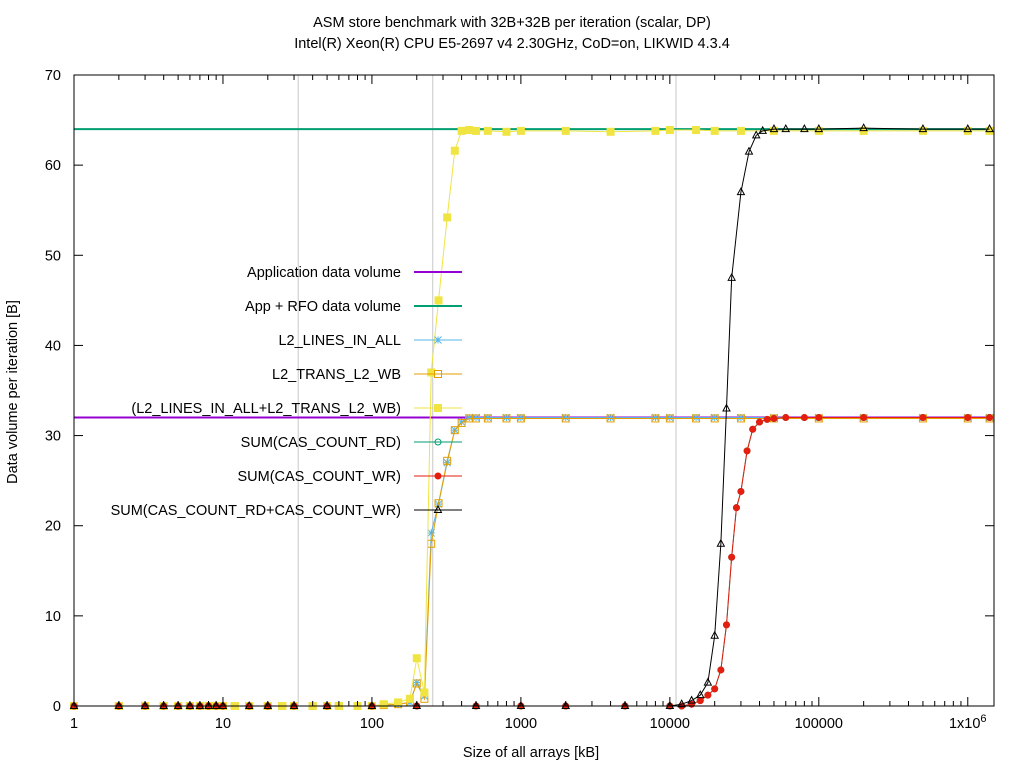 Image resolution: width=1024 pixels, height=768 pixels. What do you see at coordinates (670, 724) in the screenshot?
I see `x-tick-label: 10000` at bounding box center [670, 724].